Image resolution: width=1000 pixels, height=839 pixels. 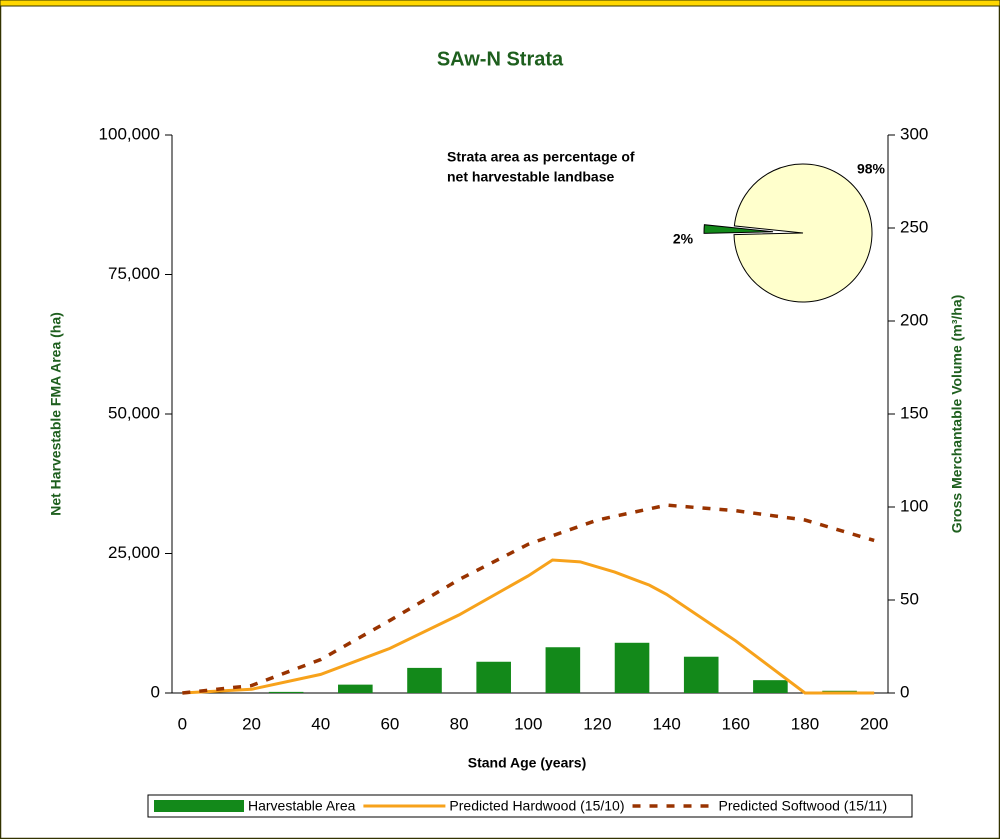 I want to click on chart-title: SAw-N Strata, so click(x=500, y=59).